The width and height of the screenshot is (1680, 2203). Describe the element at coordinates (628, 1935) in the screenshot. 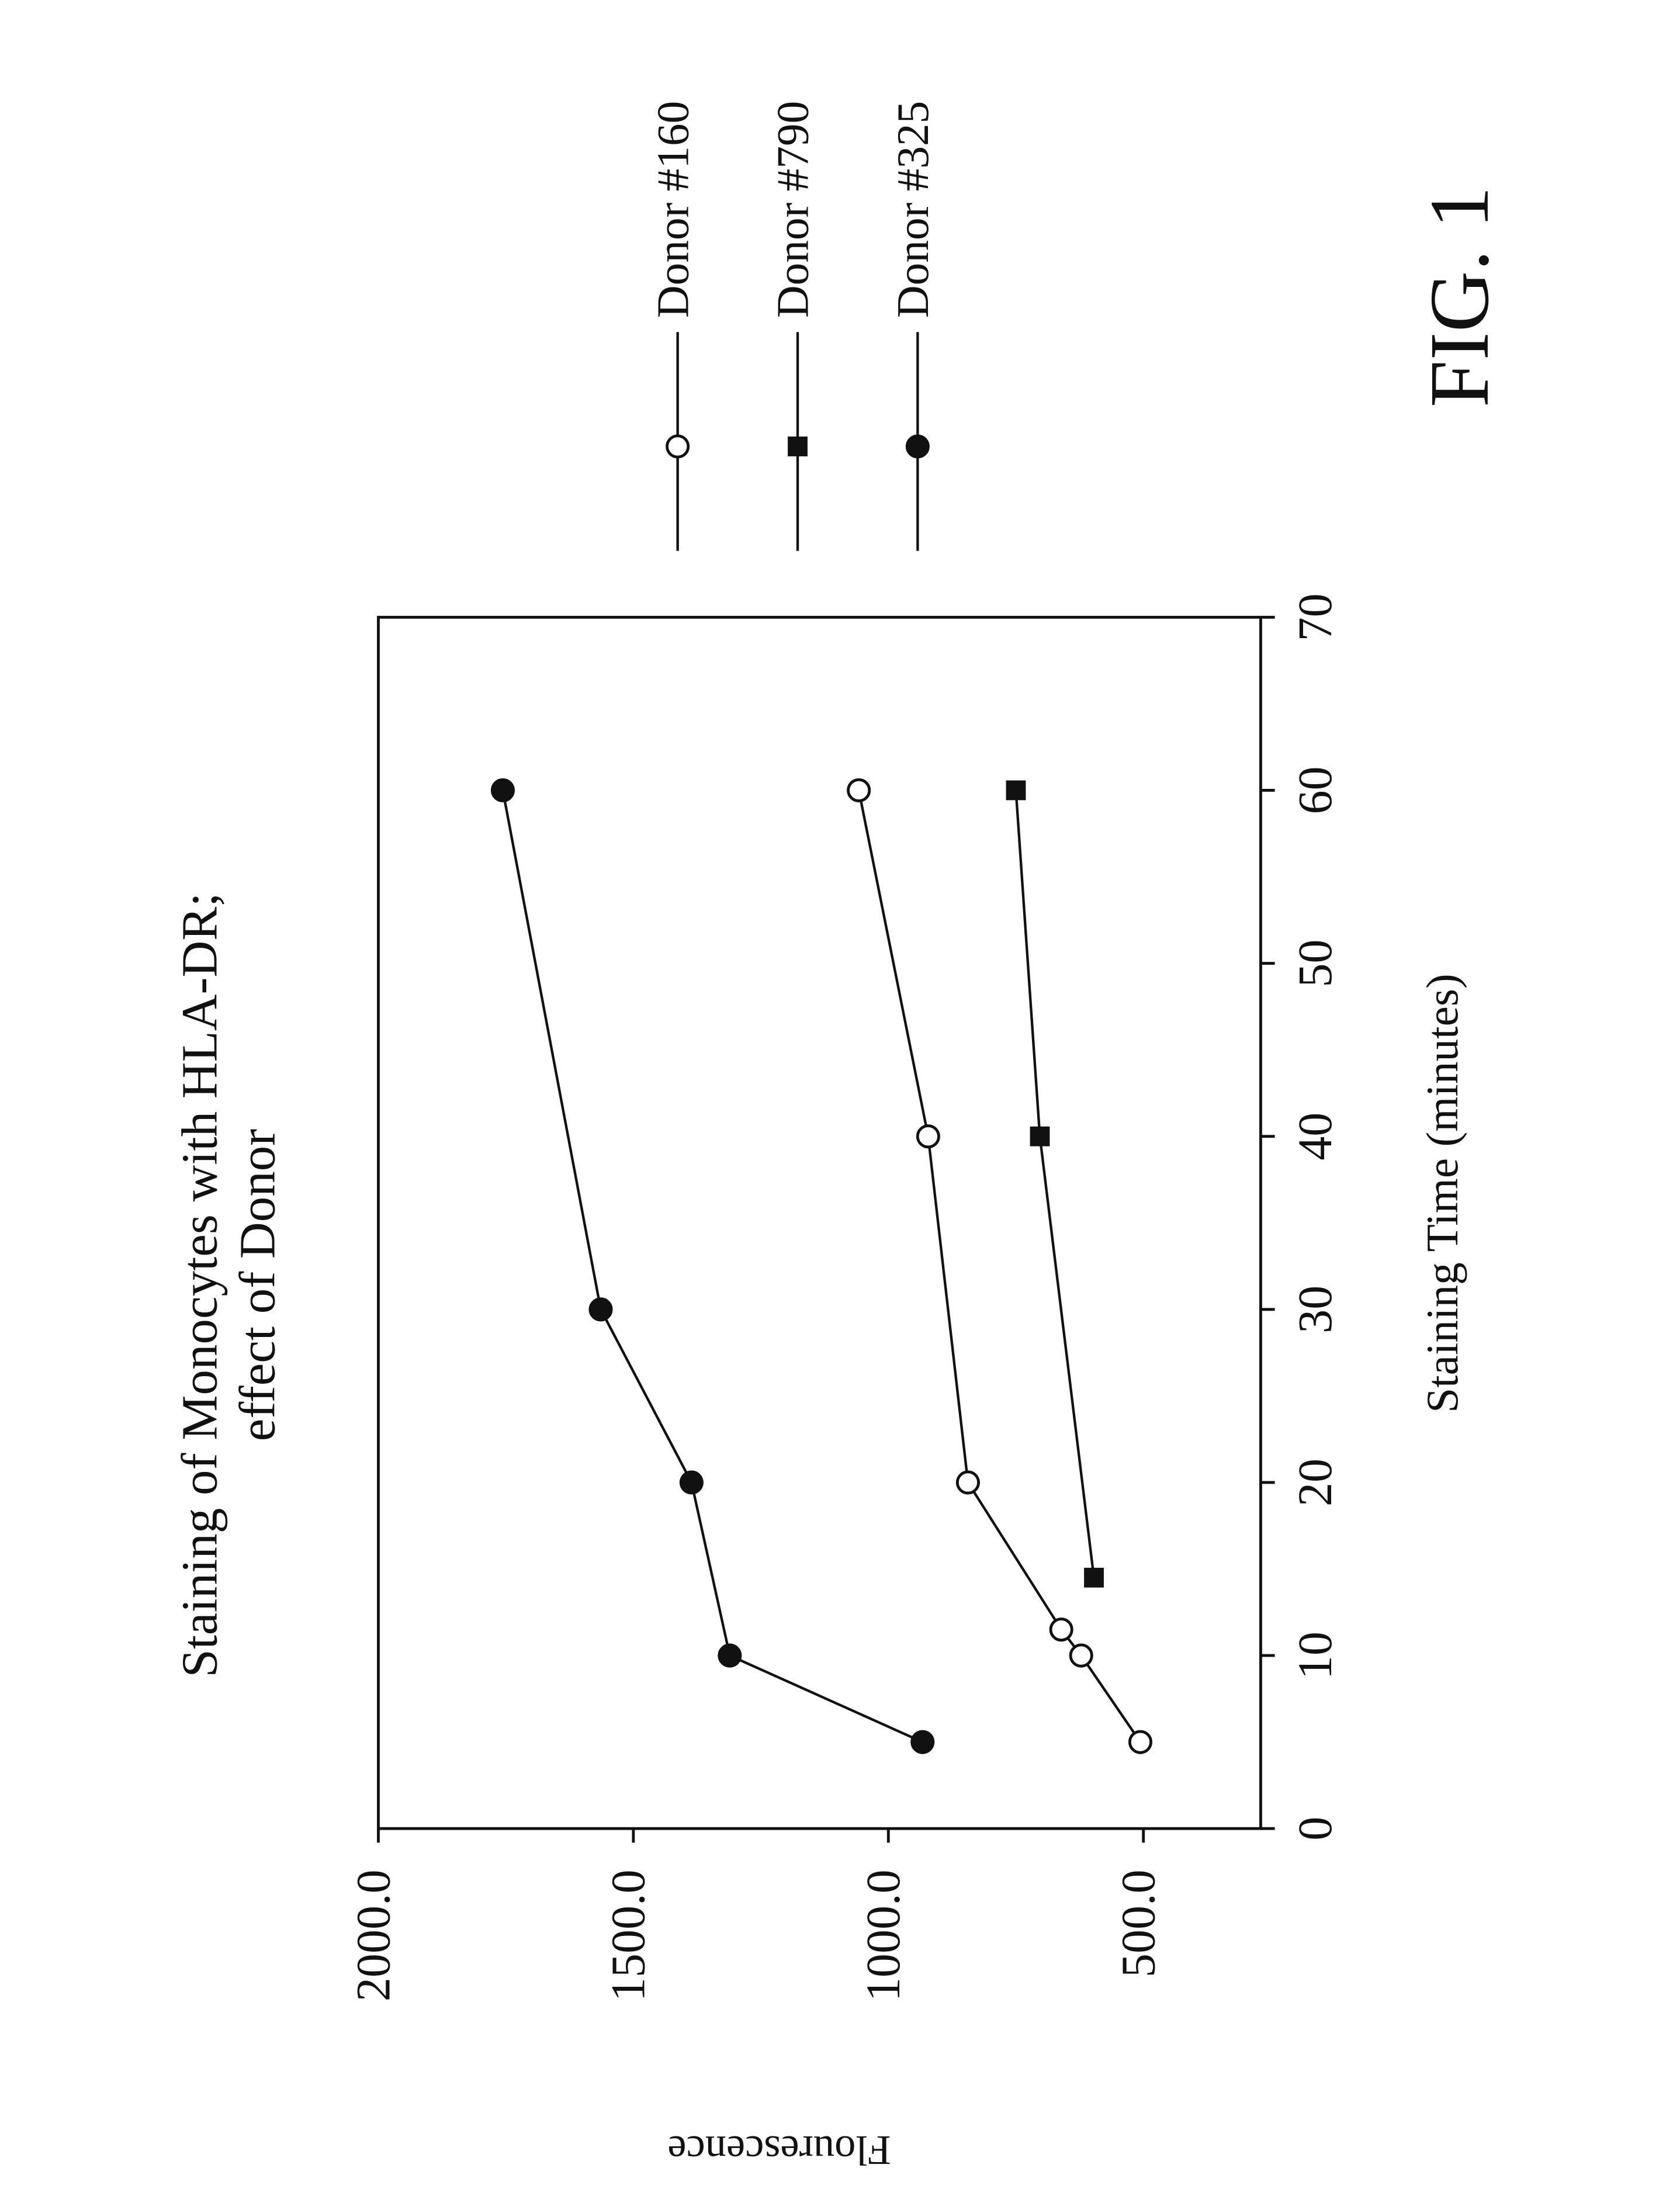

I see `y-tick-label: 1500.0` at that location.